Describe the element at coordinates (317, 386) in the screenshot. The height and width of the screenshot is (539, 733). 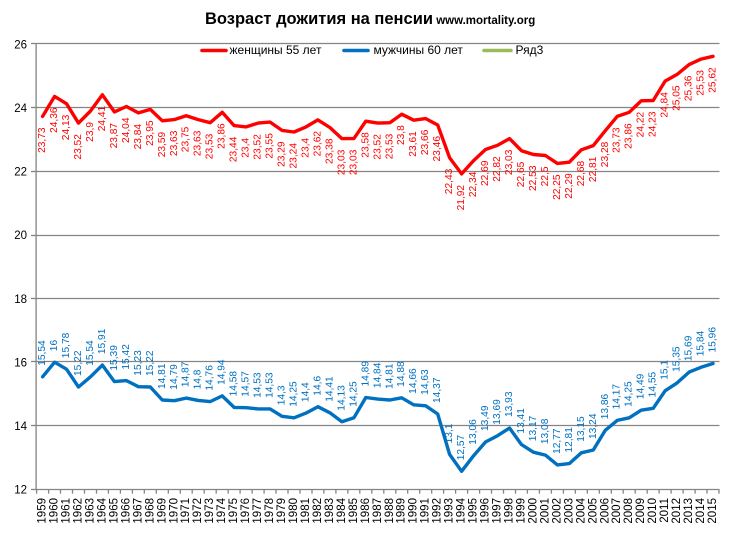
I see `svg-text: 14,6` at that location.